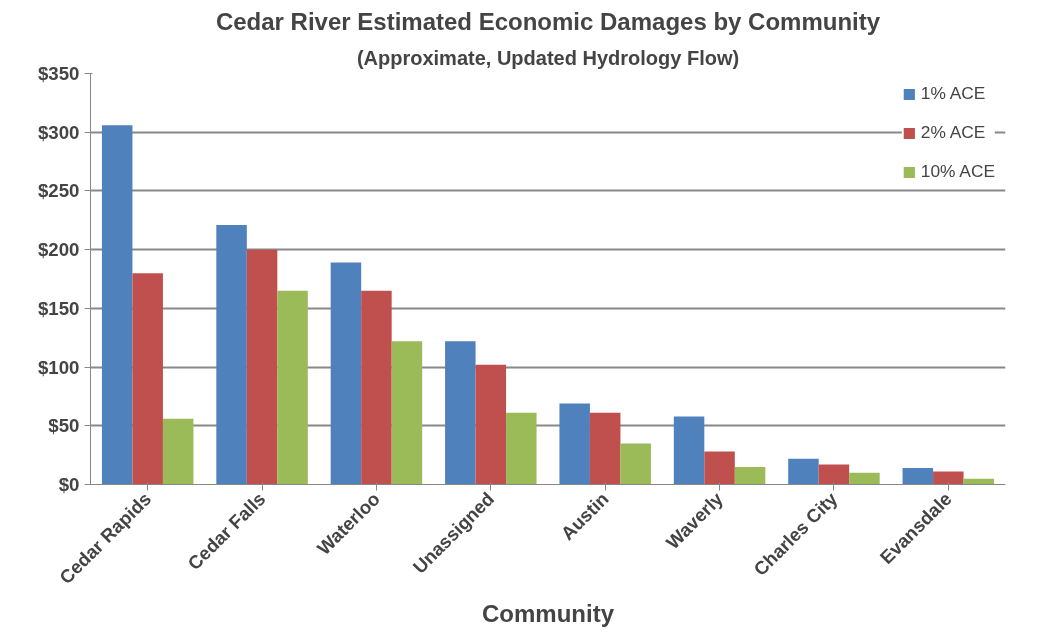 The image size is (1053, 639). I want to click on legend-label: 1% ACE, so click(953, 93).